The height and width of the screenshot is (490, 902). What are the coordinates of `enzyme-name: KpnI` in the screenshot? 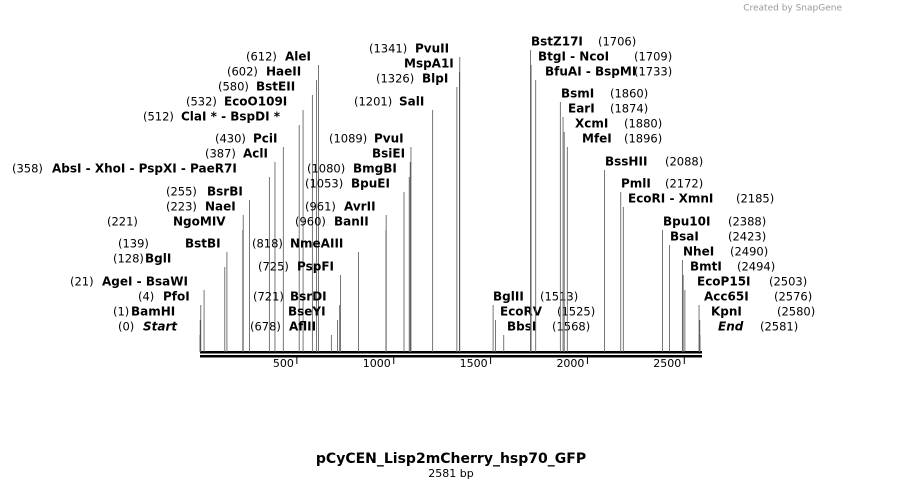 It's located at (726, 312).